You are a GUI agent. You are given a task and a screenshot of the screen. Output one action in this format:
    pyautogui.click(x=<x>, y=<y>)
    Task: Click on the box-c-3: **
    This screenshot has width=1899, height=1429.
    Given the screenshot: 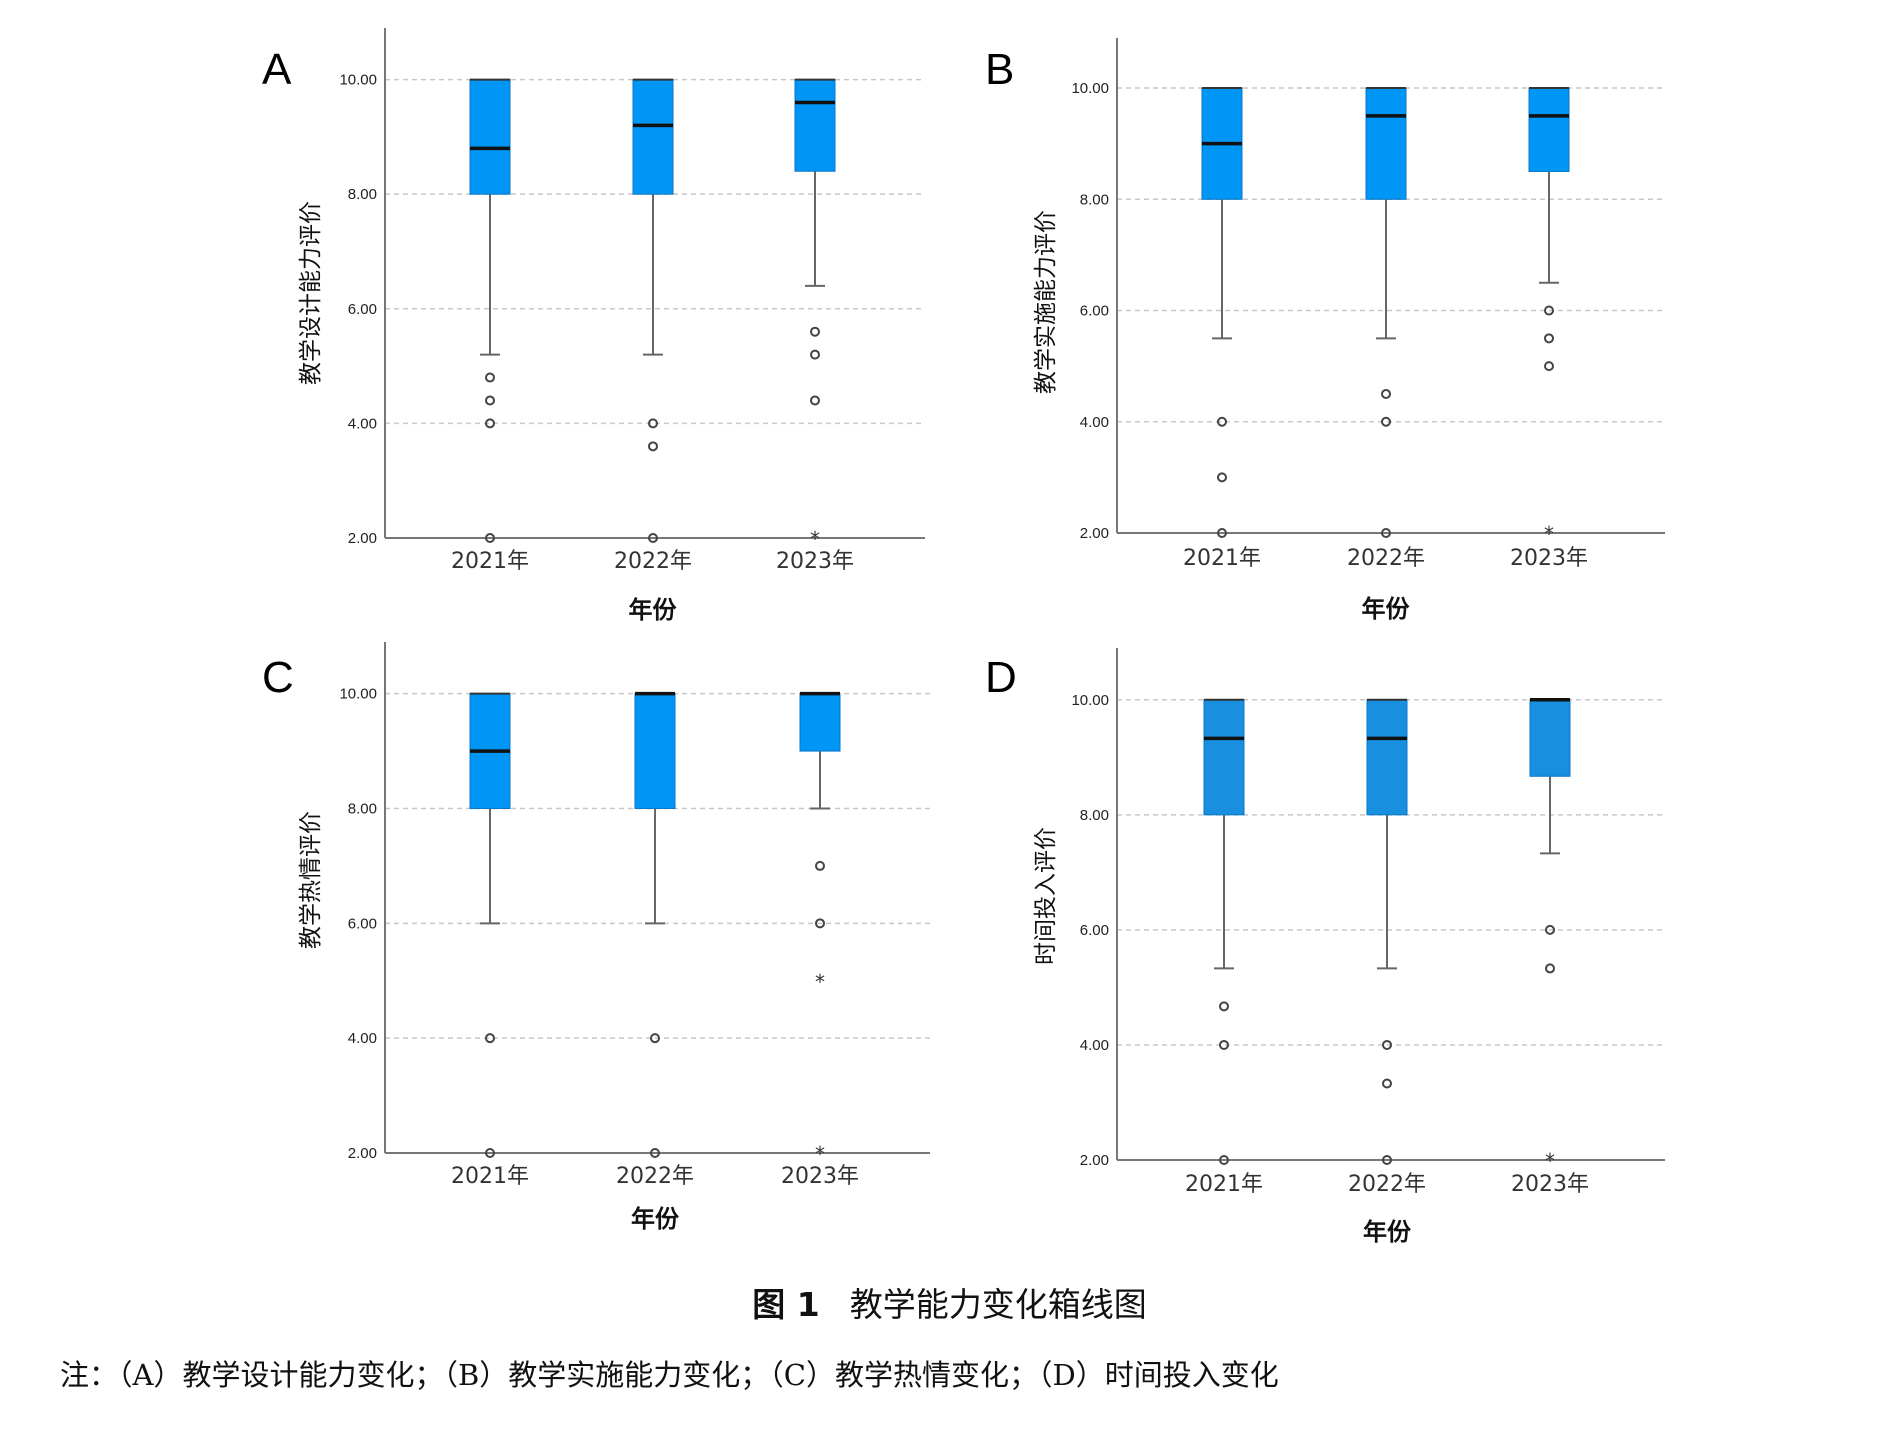 What is the action you would take?
    pyautogui.click(x=820, y=928)
    